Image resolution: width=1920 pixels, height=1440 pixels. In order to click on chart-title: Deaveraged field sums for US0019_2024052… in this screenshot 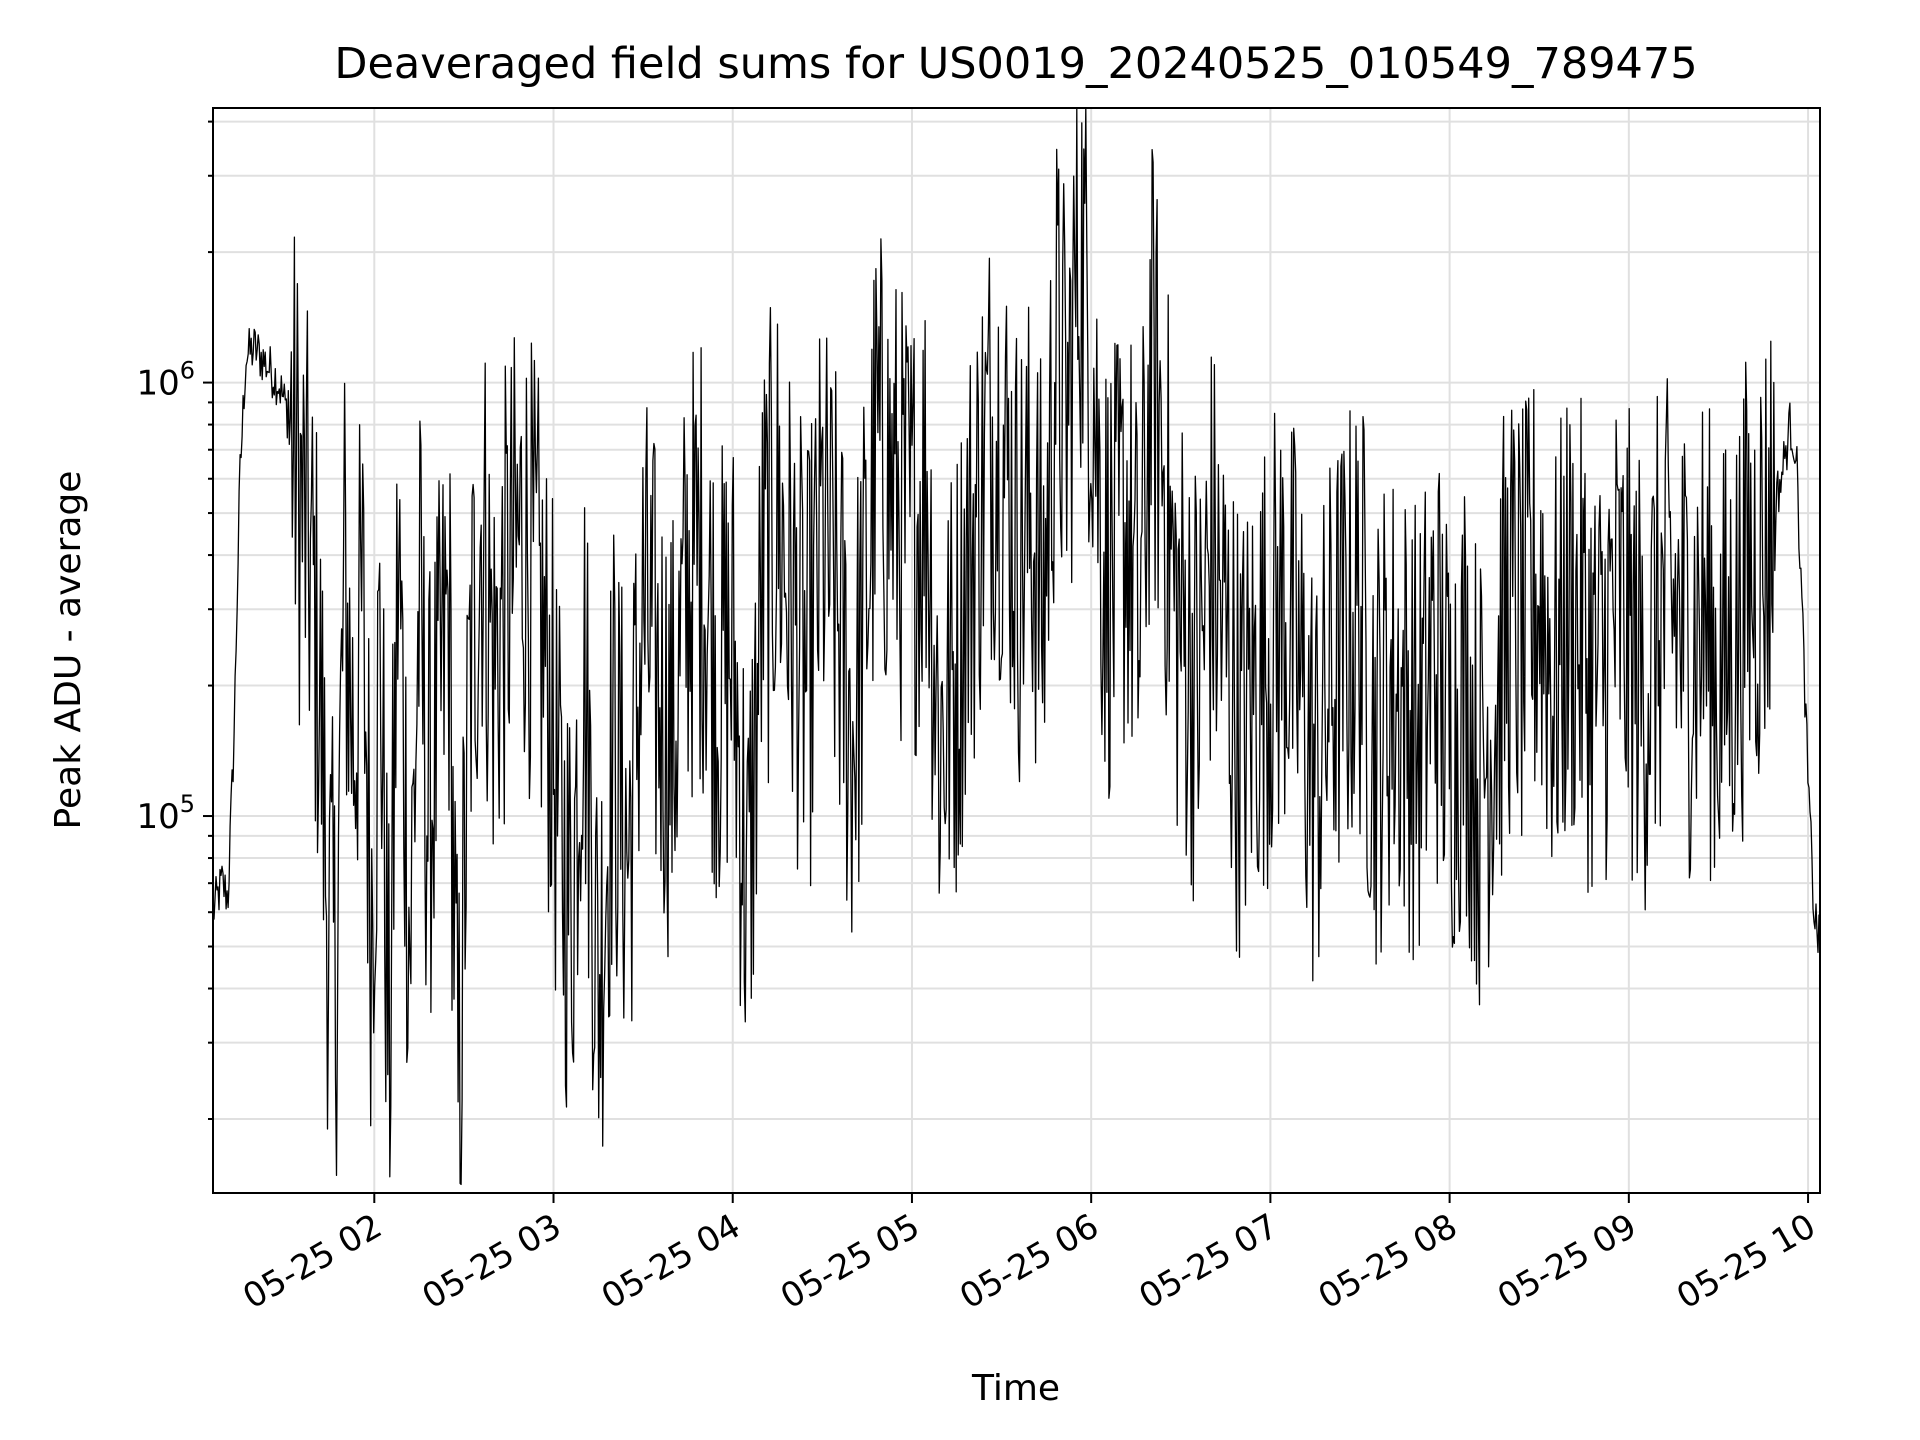, I will do `click(1015, 64)`.